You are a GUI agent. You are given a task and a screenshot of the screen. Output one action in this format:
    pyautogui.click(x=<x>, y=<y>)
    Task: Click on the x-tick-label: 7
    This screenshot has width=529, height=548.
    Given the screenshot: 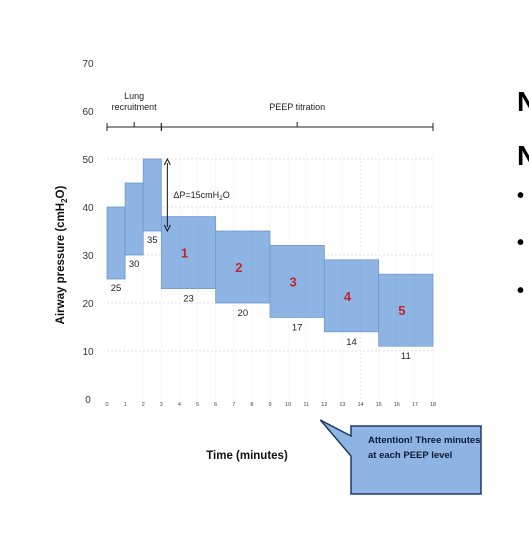 What is the action you would take?
    pyautogui.click(x=233, y=405)
    